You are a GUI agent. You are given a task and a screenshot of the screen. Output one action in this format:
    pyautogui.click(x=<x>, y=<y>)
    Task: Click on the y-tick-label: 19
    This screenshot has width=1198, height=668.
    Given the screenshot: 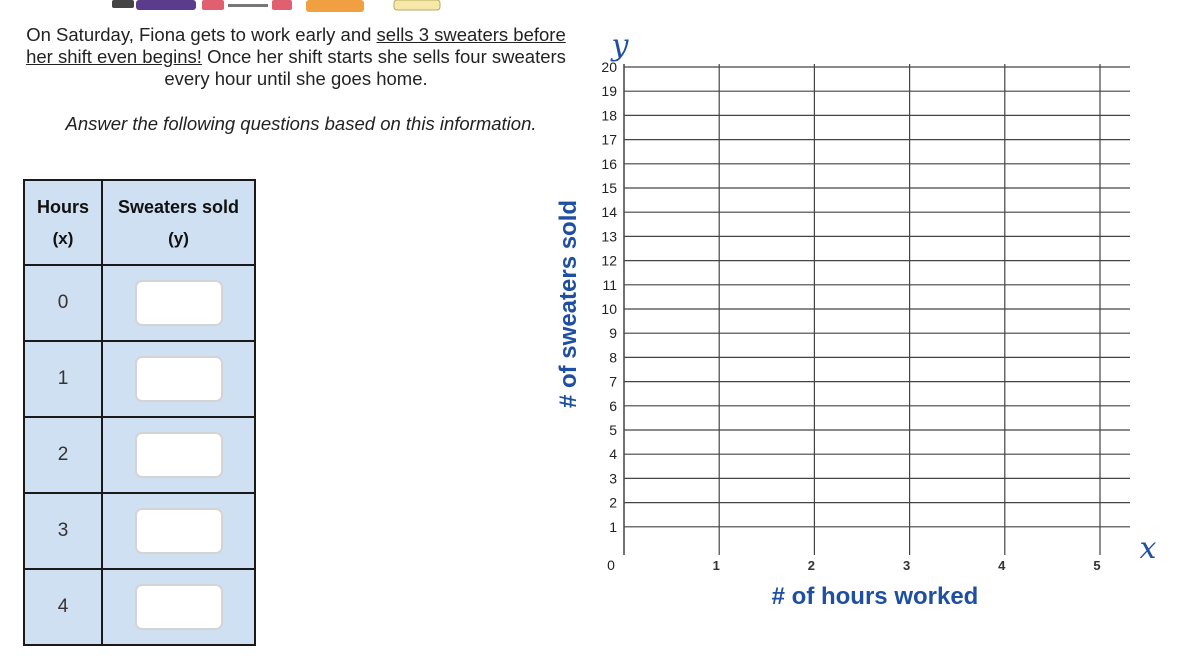 What is the action you would take?
    pyautogui.click(x=609, y=91)
    